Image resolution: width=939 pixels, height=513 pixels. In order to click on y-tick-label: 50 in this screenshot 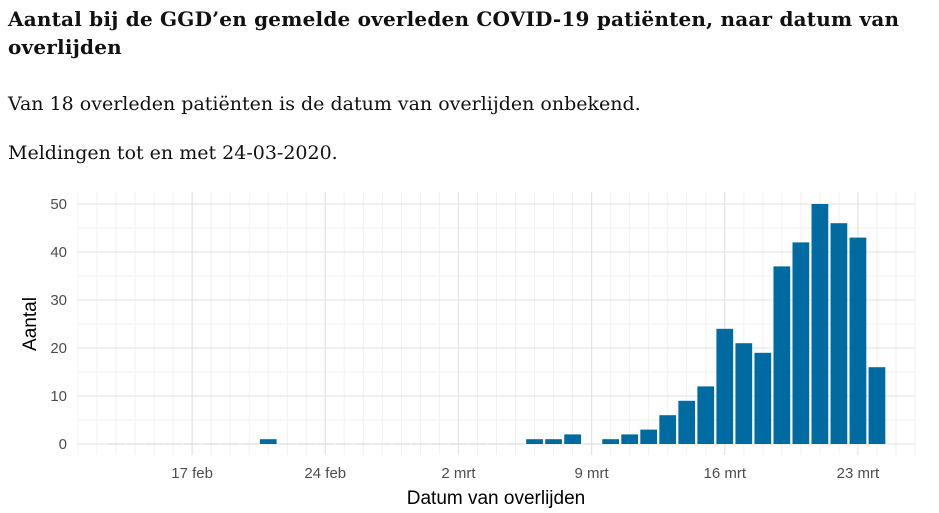, I will do `click(58, 204)`.